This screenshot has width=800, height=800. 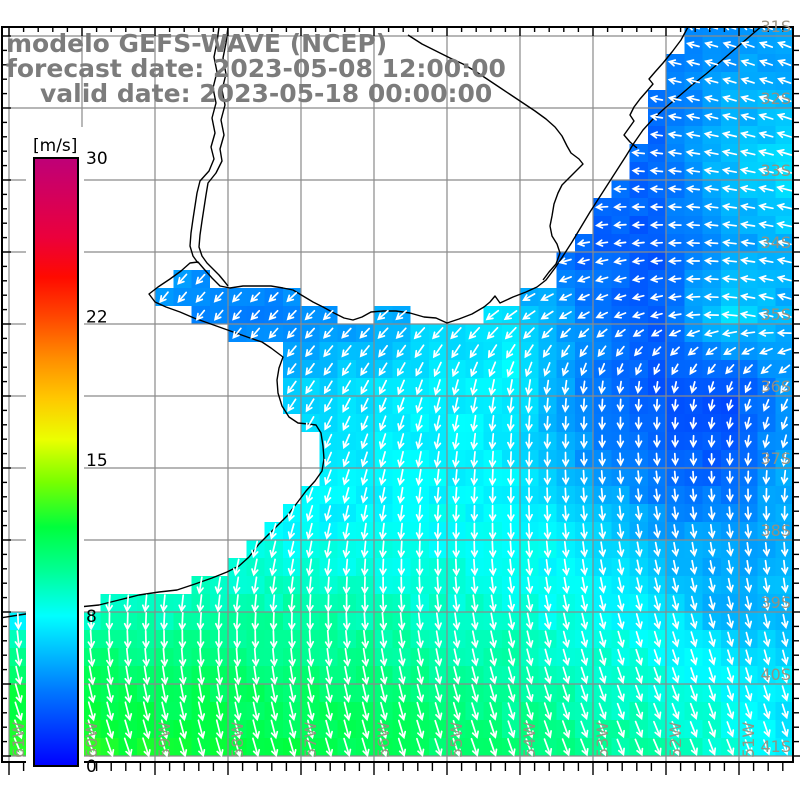 I want to click on valid-date-label: valid date: 2023-05-18 00:00:00, so click(x=266, y=93).